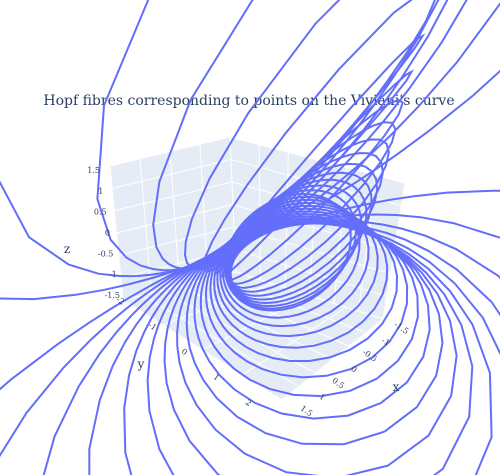 This screenshot has width=500, height=475. Describe the element at coordinates (67, 249) in the screenshot. I see `z-axis-label: z` at that location.